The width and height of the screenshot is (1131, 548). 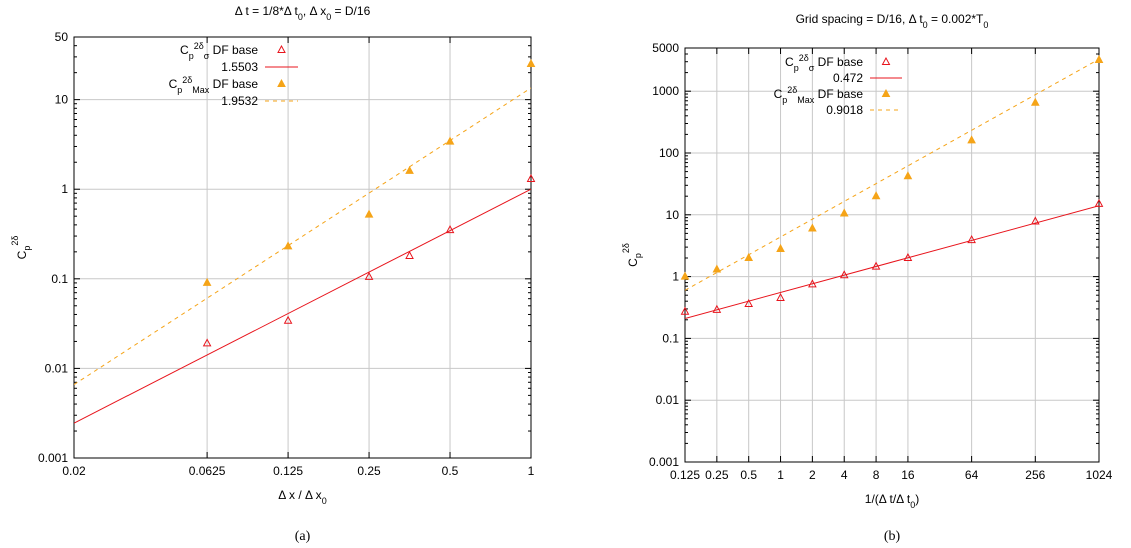 I want to click on x-tick-label: 4, so click(x=844, y=475).